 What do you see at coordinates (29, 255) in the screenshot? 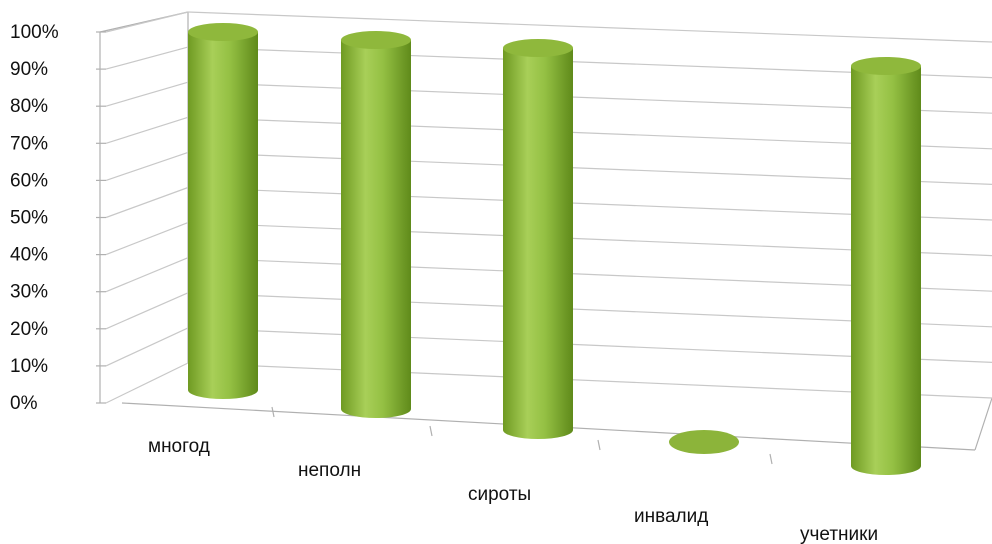
I see `y-tick-label: 40%` at bounding box center [29, 255].